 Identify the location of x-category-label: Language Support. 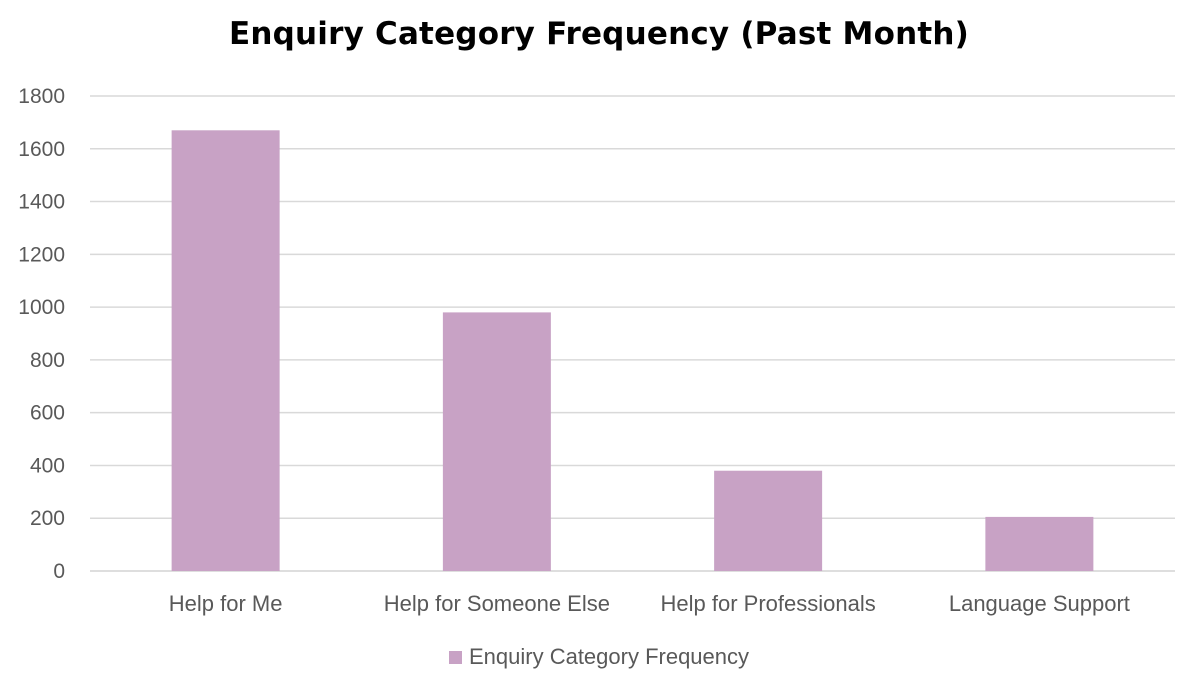
(1039, 603).